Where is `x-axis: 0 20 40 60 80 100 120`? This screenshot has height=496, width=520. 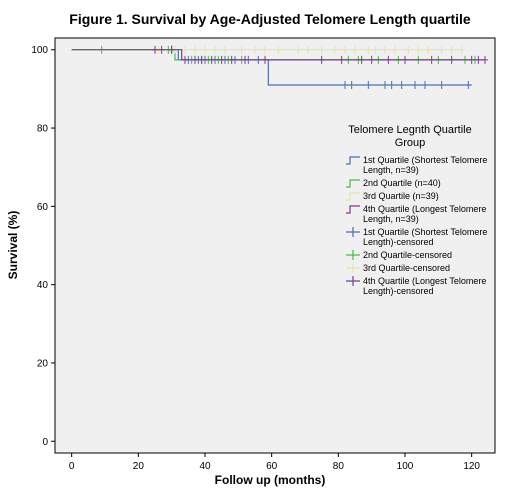
x-axis: 0 20 40 60 80 100 120 is located at coordinates (274, 462).